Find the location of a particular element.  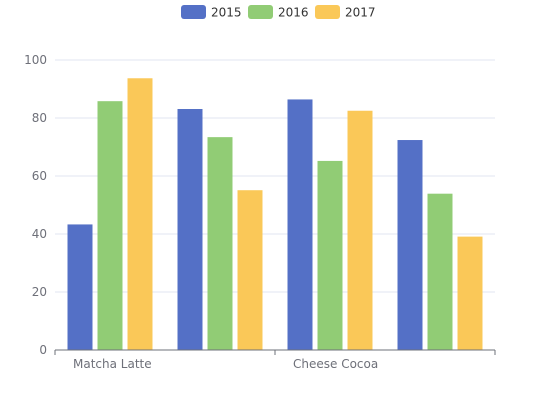

y-tick-label: 80 is located at coordinates (39, 118).